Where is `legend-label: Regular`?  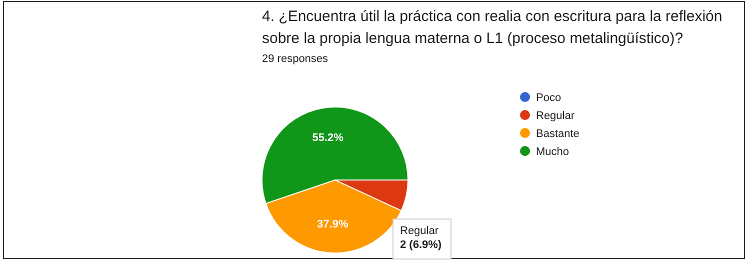 legend-label: Regular is located at coordinates (555, 116).